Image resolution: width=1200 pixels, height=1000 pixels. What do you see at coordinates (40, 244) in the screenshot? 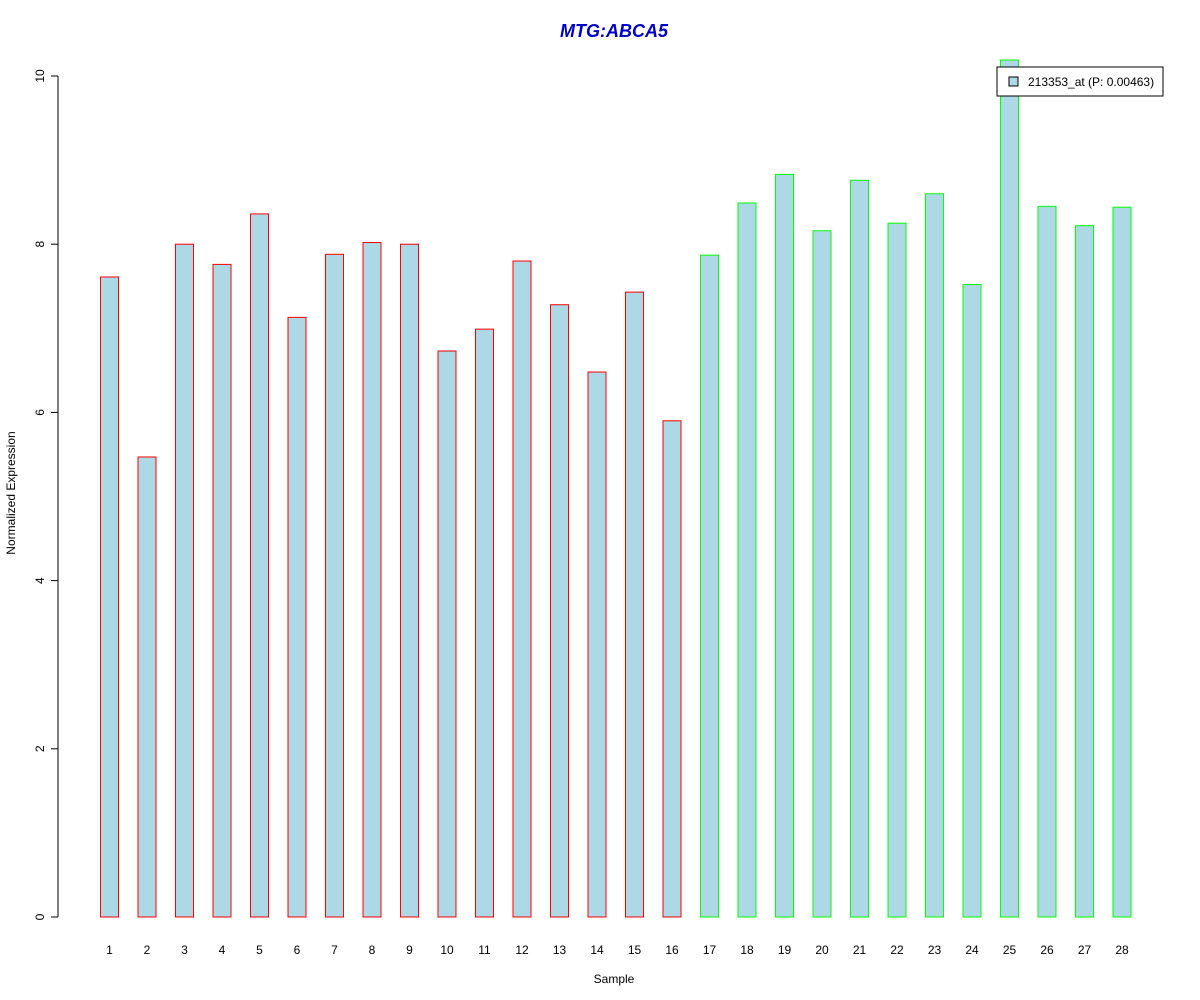
I see `y-tick-label: 8` at bounding box center [40, 244].